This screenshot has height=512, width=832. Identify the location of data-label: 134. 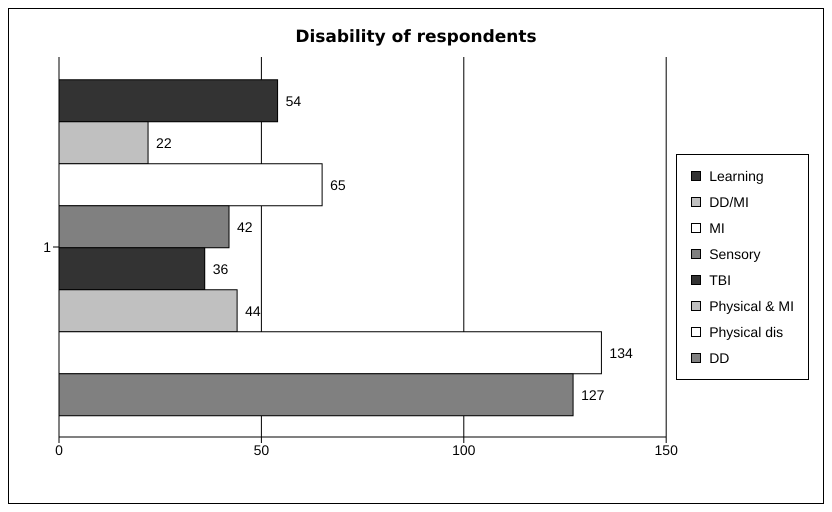
(621, 352).